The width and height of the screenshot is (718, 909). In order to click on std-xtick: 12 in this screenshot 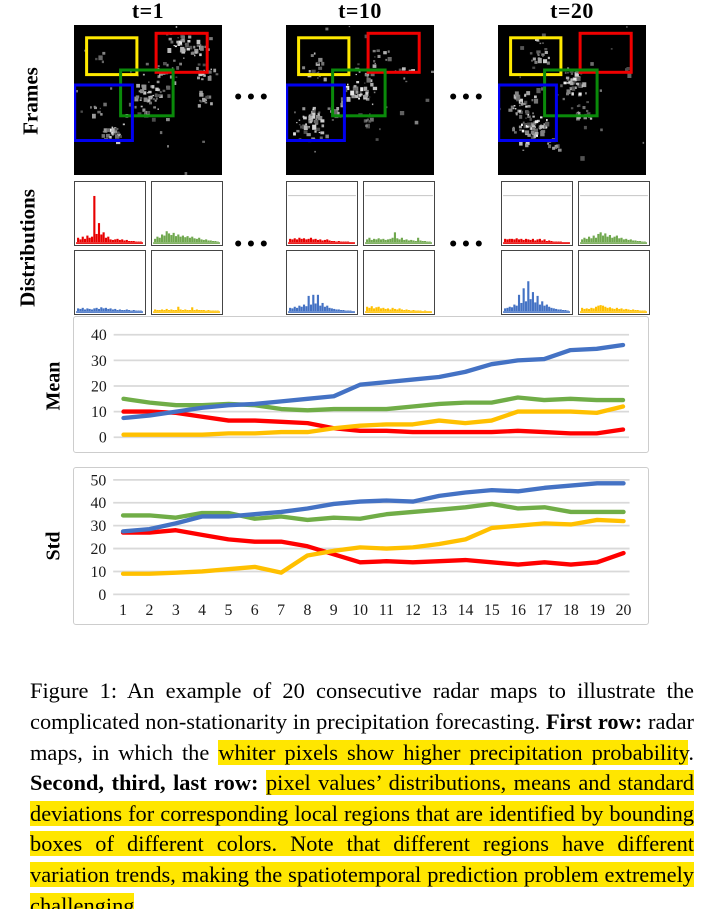, I will do `click(413, 610)`.